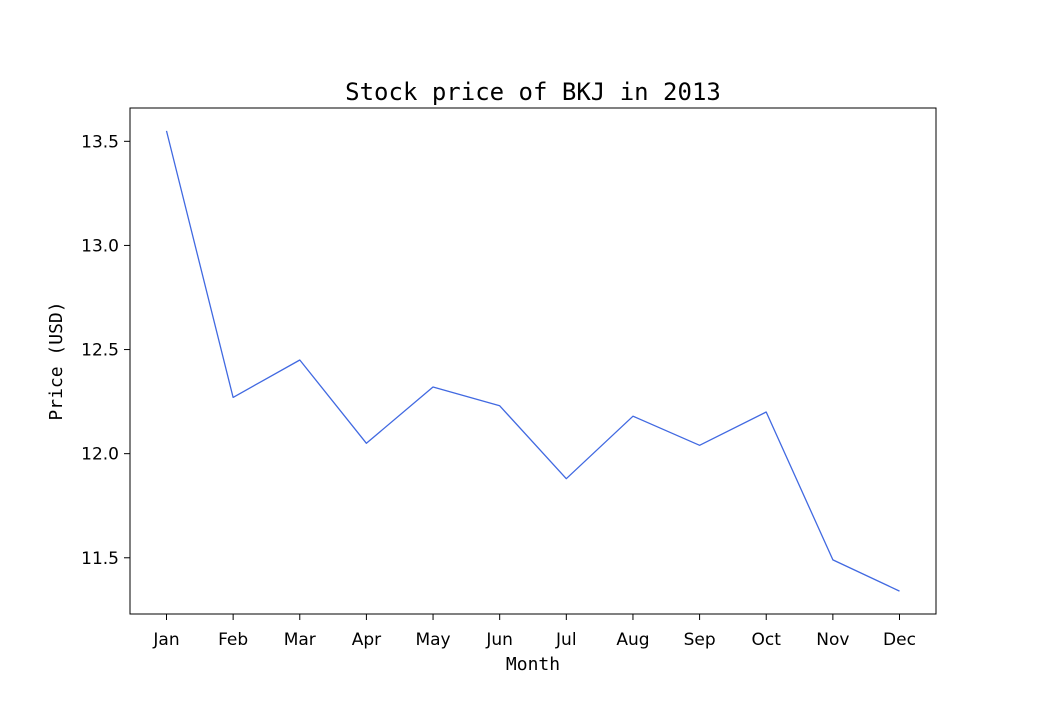 This screenshot has width=1040, height=715. What do you see at coordinates (100, 351) in the screenshot?
I see `y-tick-label: 12.5` at bounding box center [100, 351].